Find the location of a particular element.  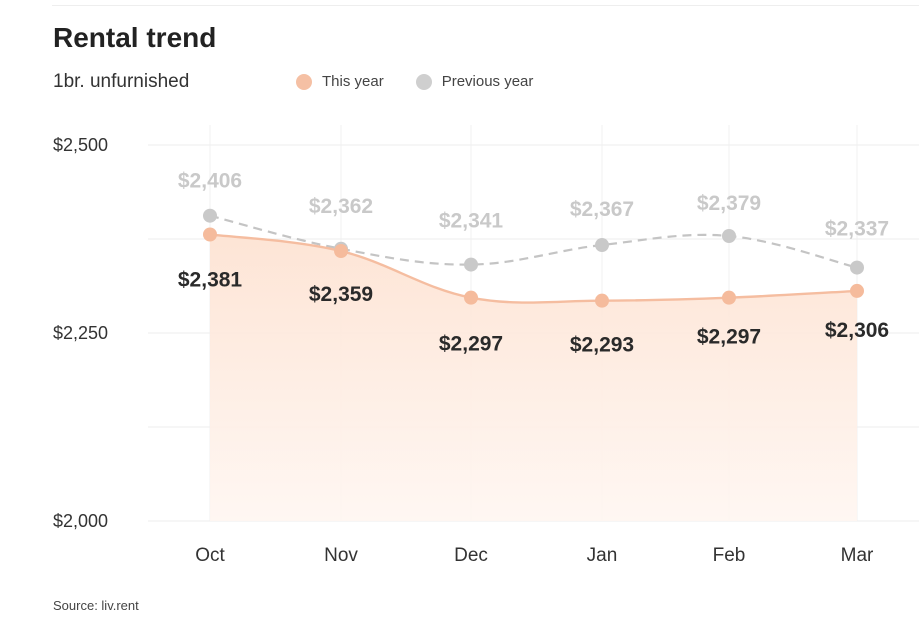

y-tick-label: $2,000 is located at coordinates (80, 521).